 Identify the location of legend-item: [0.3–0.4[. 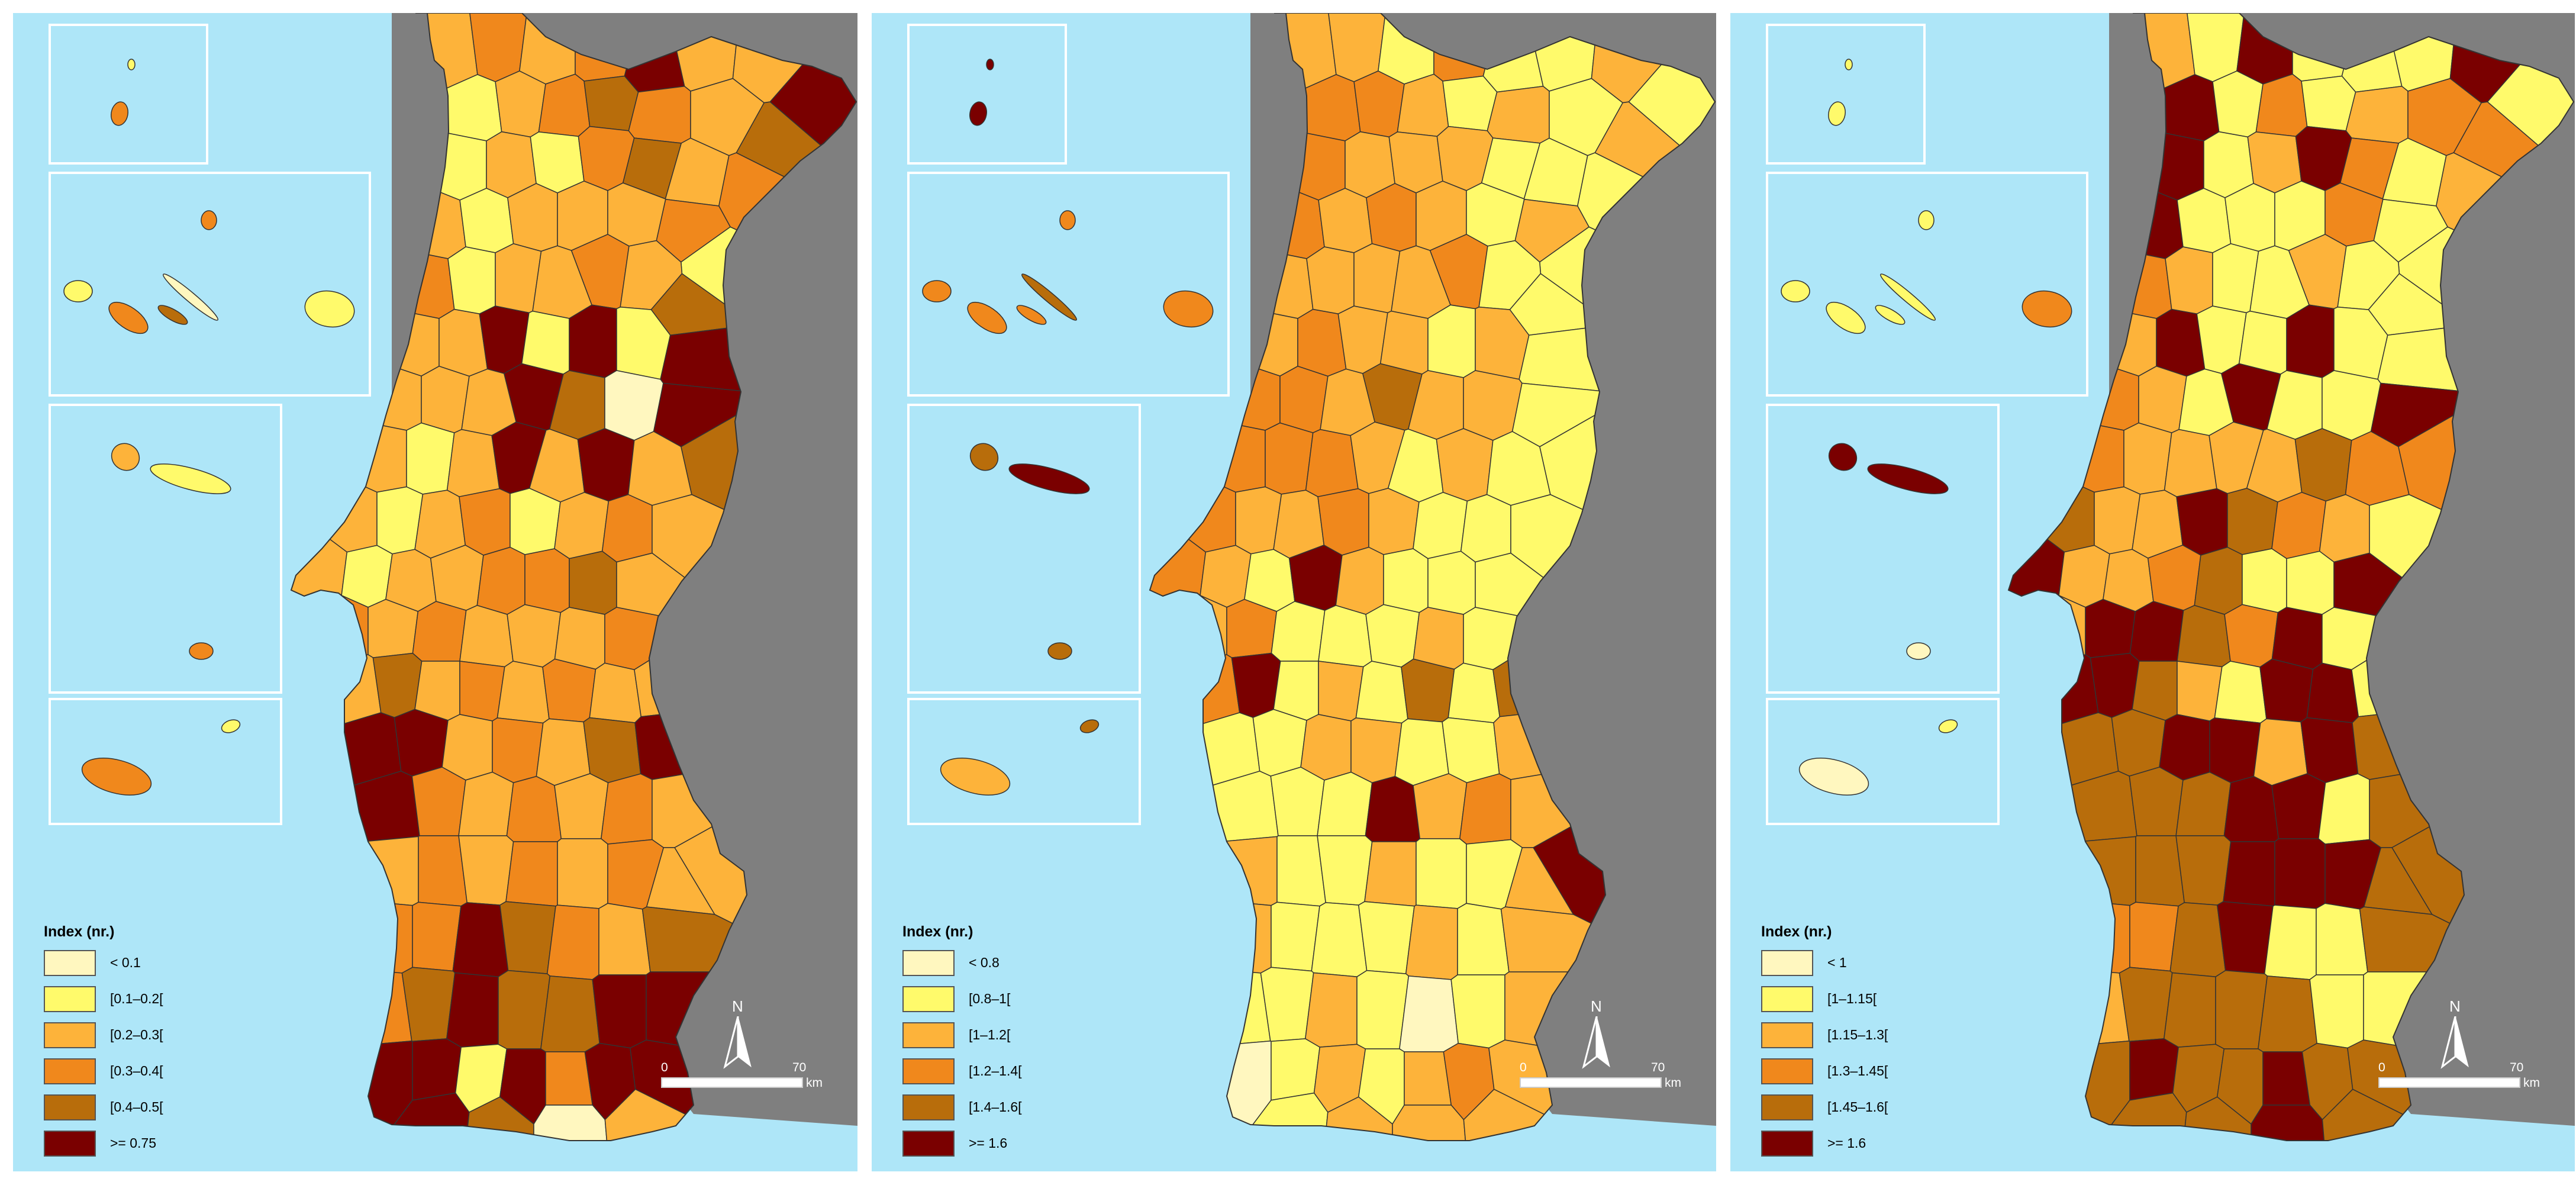
(162, 1071).